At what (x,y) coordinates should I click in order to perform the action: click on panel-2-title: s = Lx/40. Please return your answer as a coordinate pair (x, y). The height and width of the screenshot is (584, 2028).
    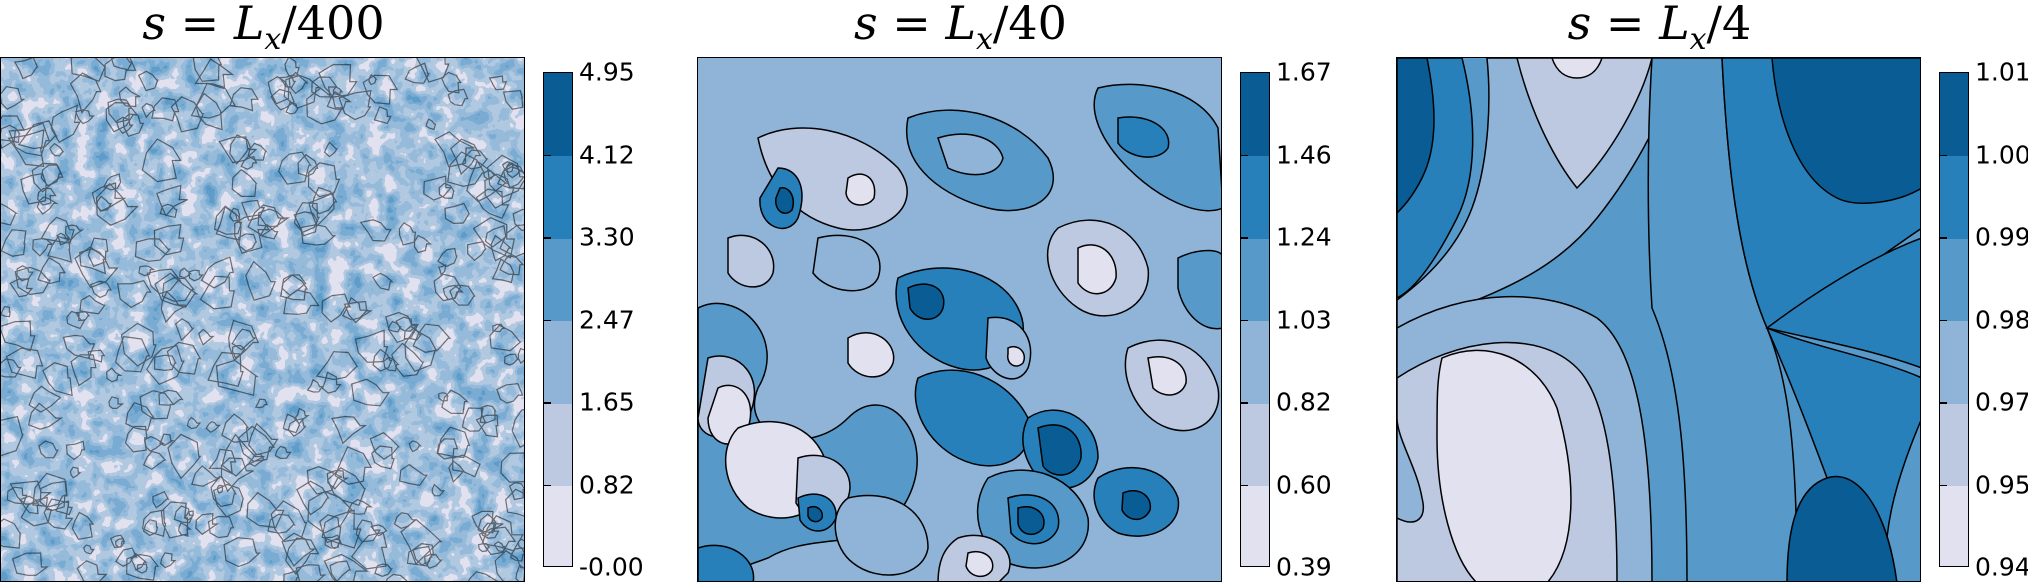
    Looking at the image, I should click on (960, 28).